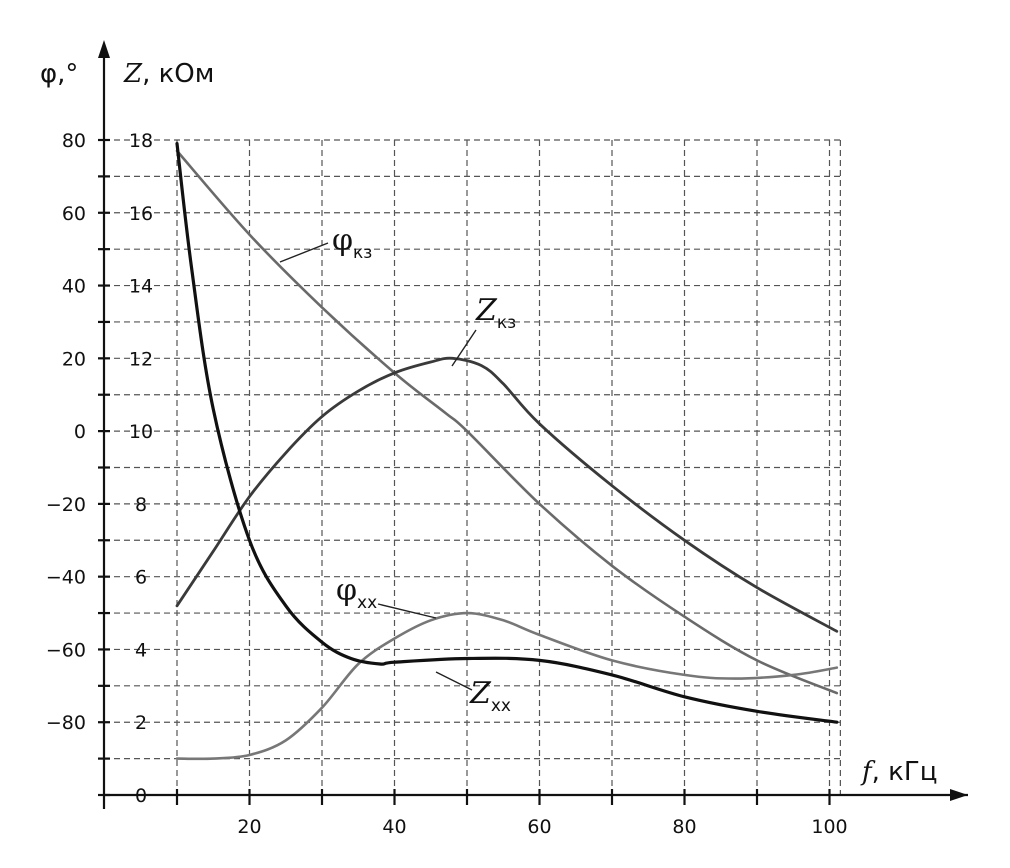 The image size is (1010, 868). I want to click on x-tick-label: 100, so click(829, 827).